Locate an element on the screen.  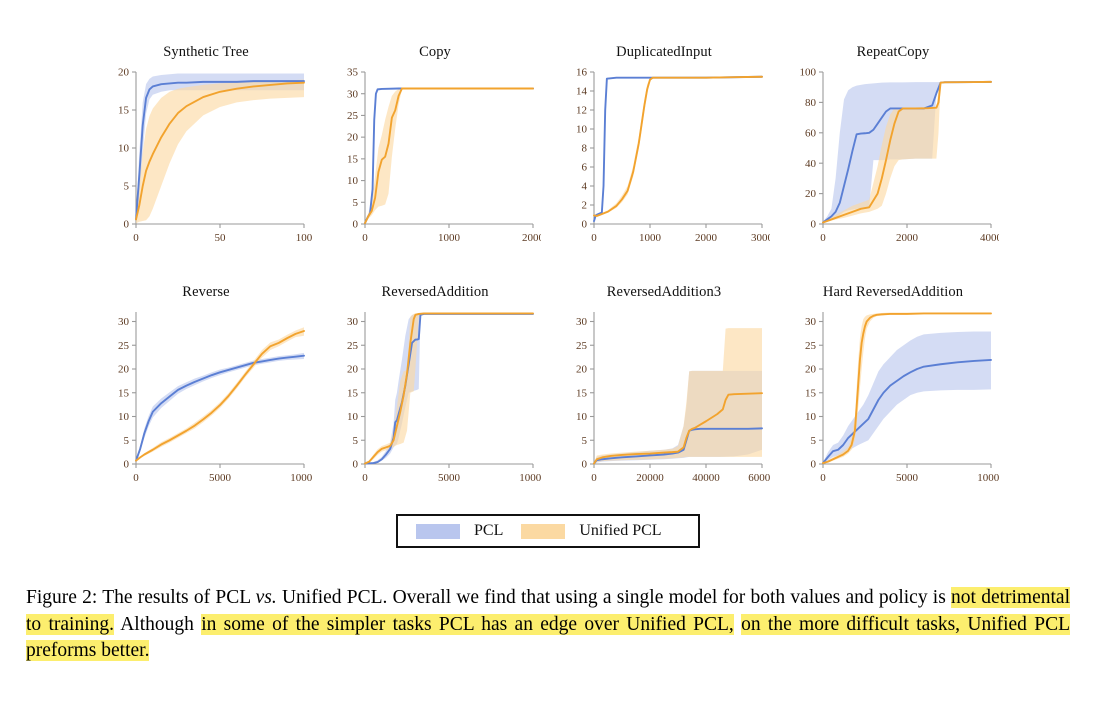
panel-title: DuplicatedInput is located at coordinates (664, 52).